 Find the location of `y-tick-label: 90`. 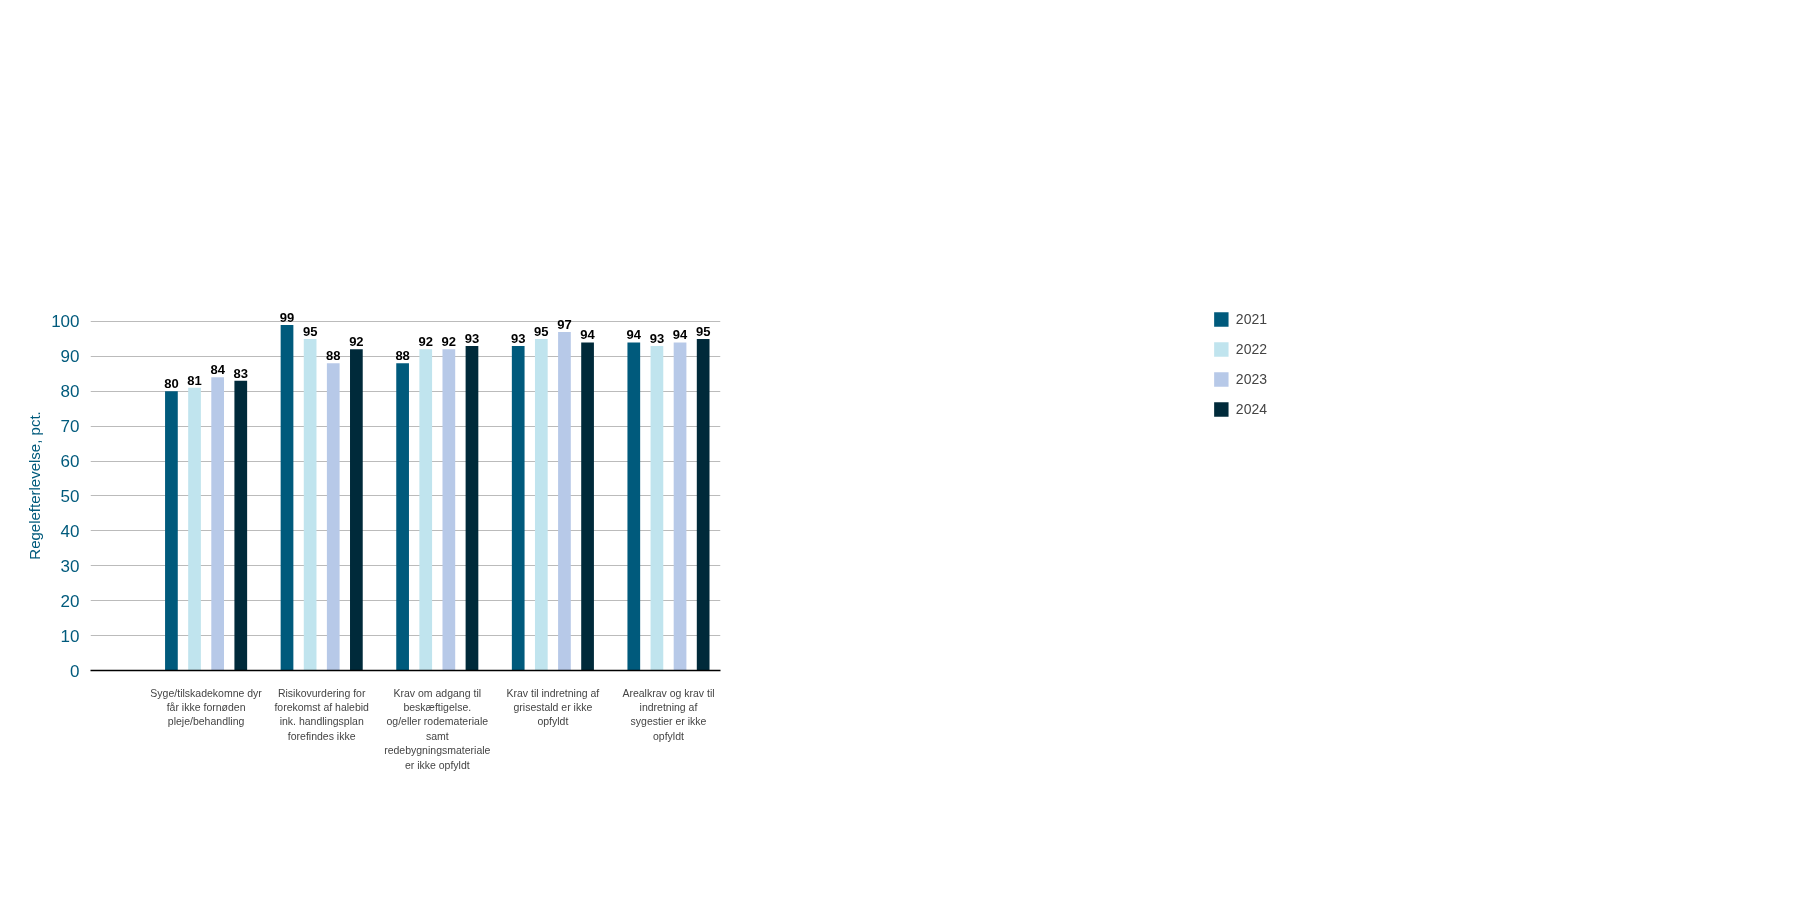

y-tick-label: 90 is located at coordinates (70, 357).